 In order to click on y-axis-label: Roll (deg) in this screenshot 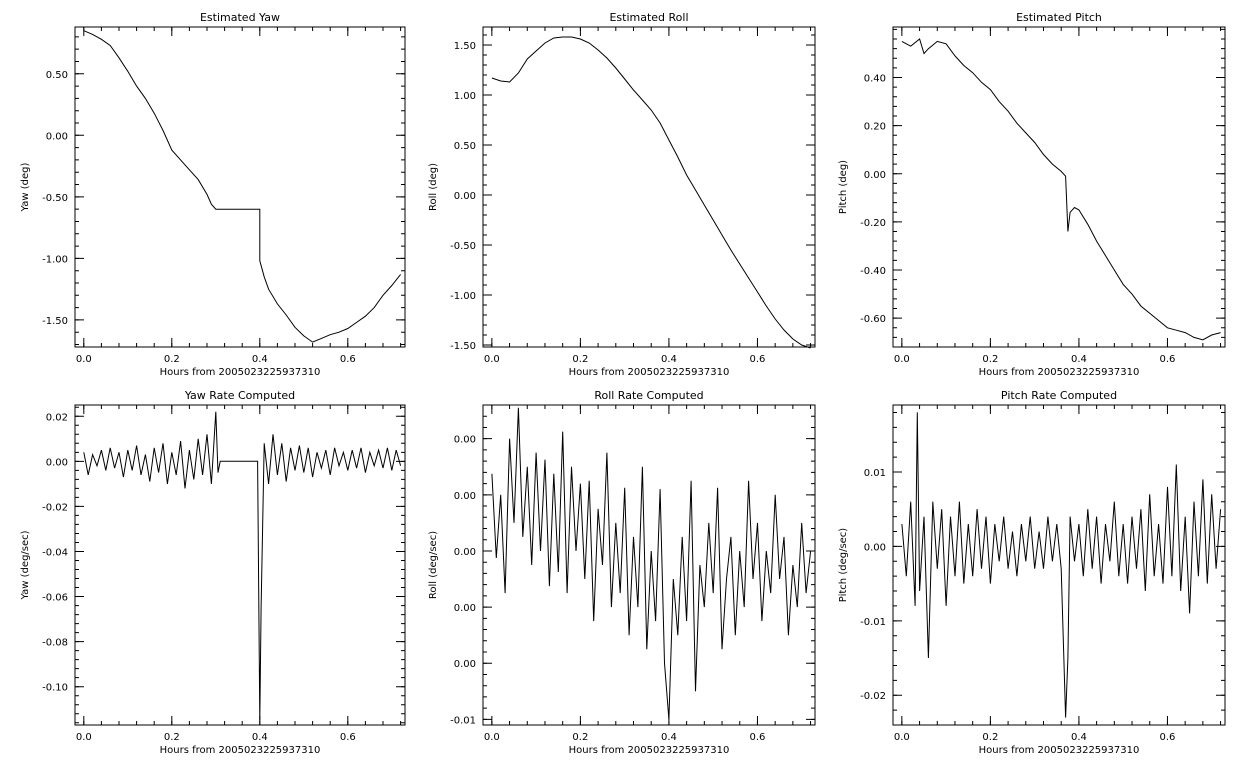, I will do `click(433, 187)`.